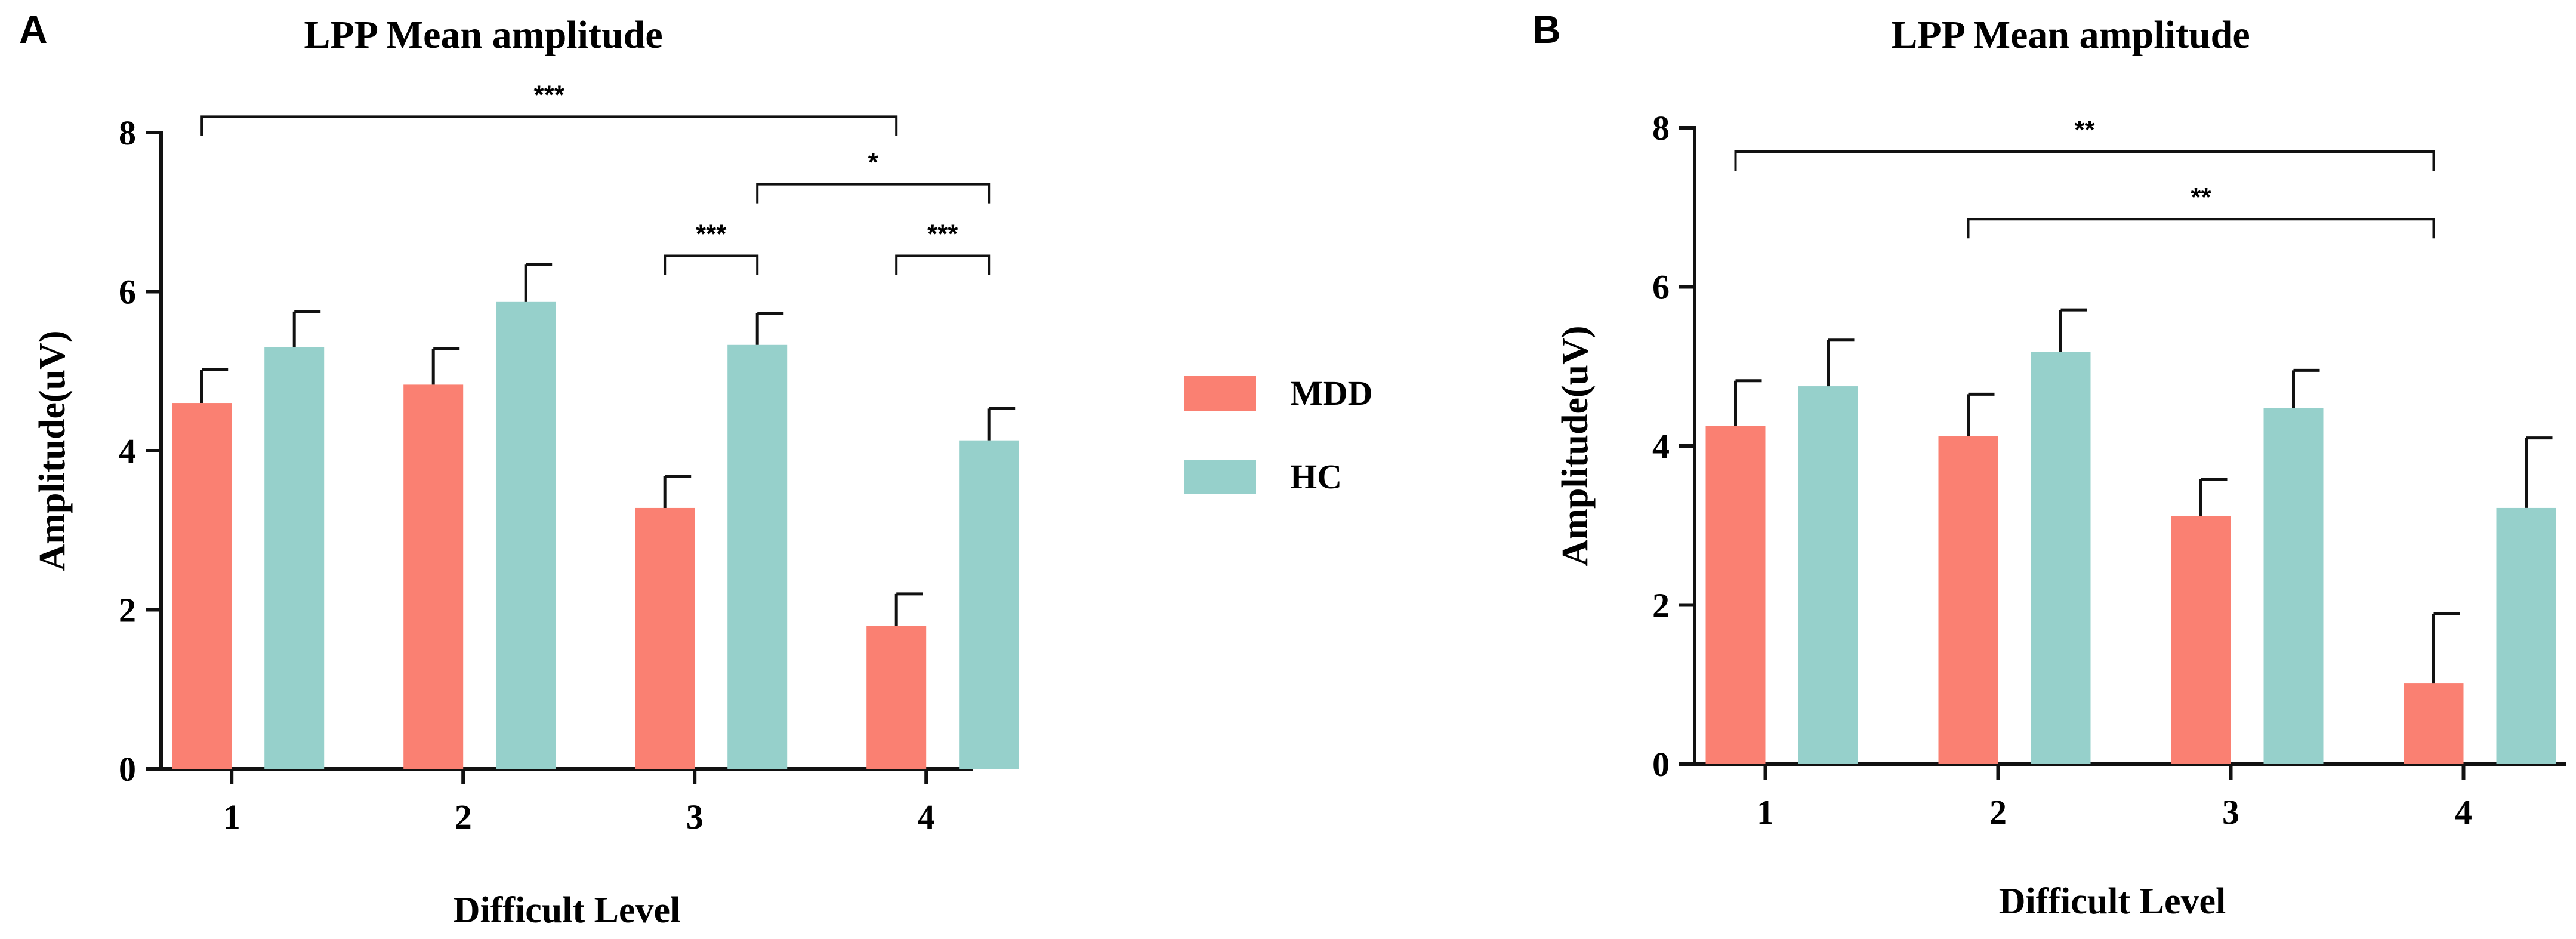  Describe the element at coordinates (1220, 394) in the screenshot. I see `legend-swatch-mdd` at that location.